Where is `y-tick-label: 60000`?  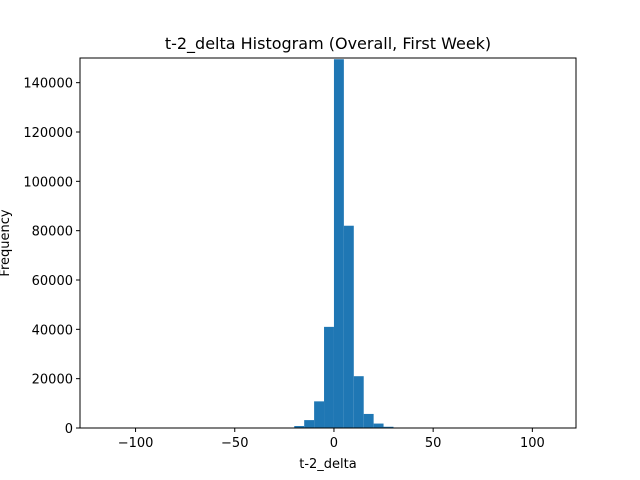
y-tick-label: 60000 is located at coordinates (52, 281).